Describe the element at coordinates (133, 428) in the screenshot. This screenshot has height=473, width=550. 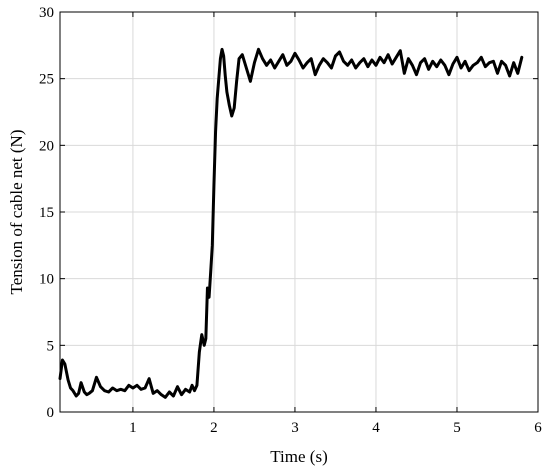
I see `x-tick-label: 1` at that location.